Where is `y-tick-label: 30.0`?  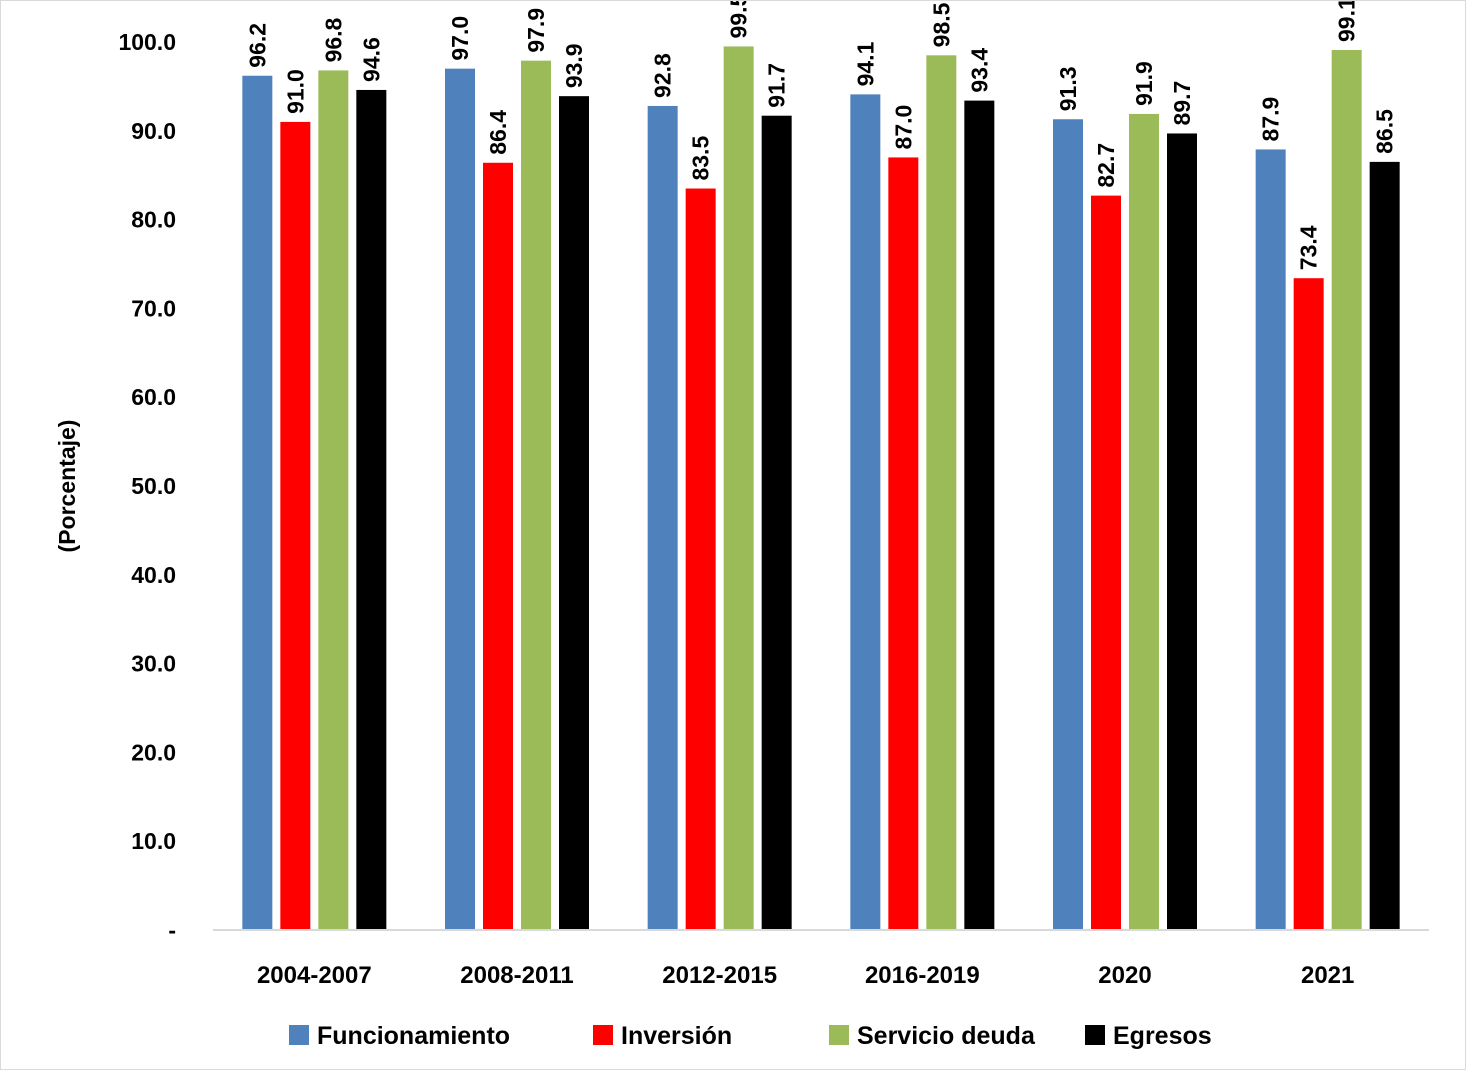
y-tick-label: 30.0 is located at coordinates (153, 664).